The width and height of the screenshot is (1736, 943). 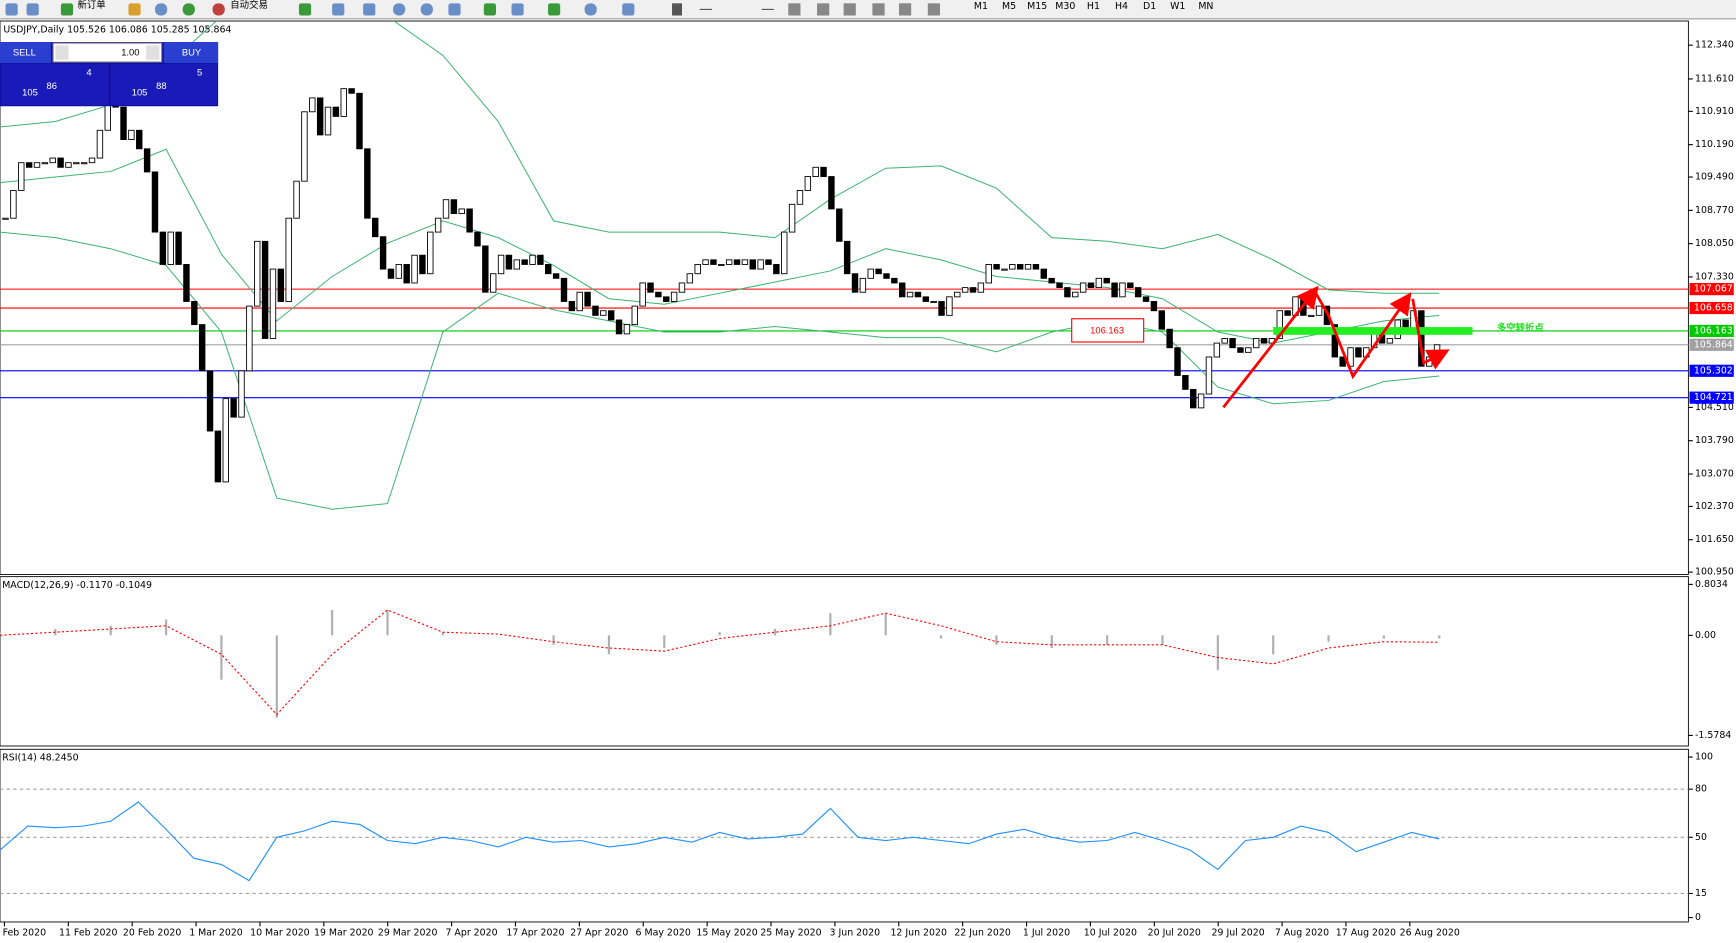 I want to click on timeframe: W1, so click(x=1177, y=6).